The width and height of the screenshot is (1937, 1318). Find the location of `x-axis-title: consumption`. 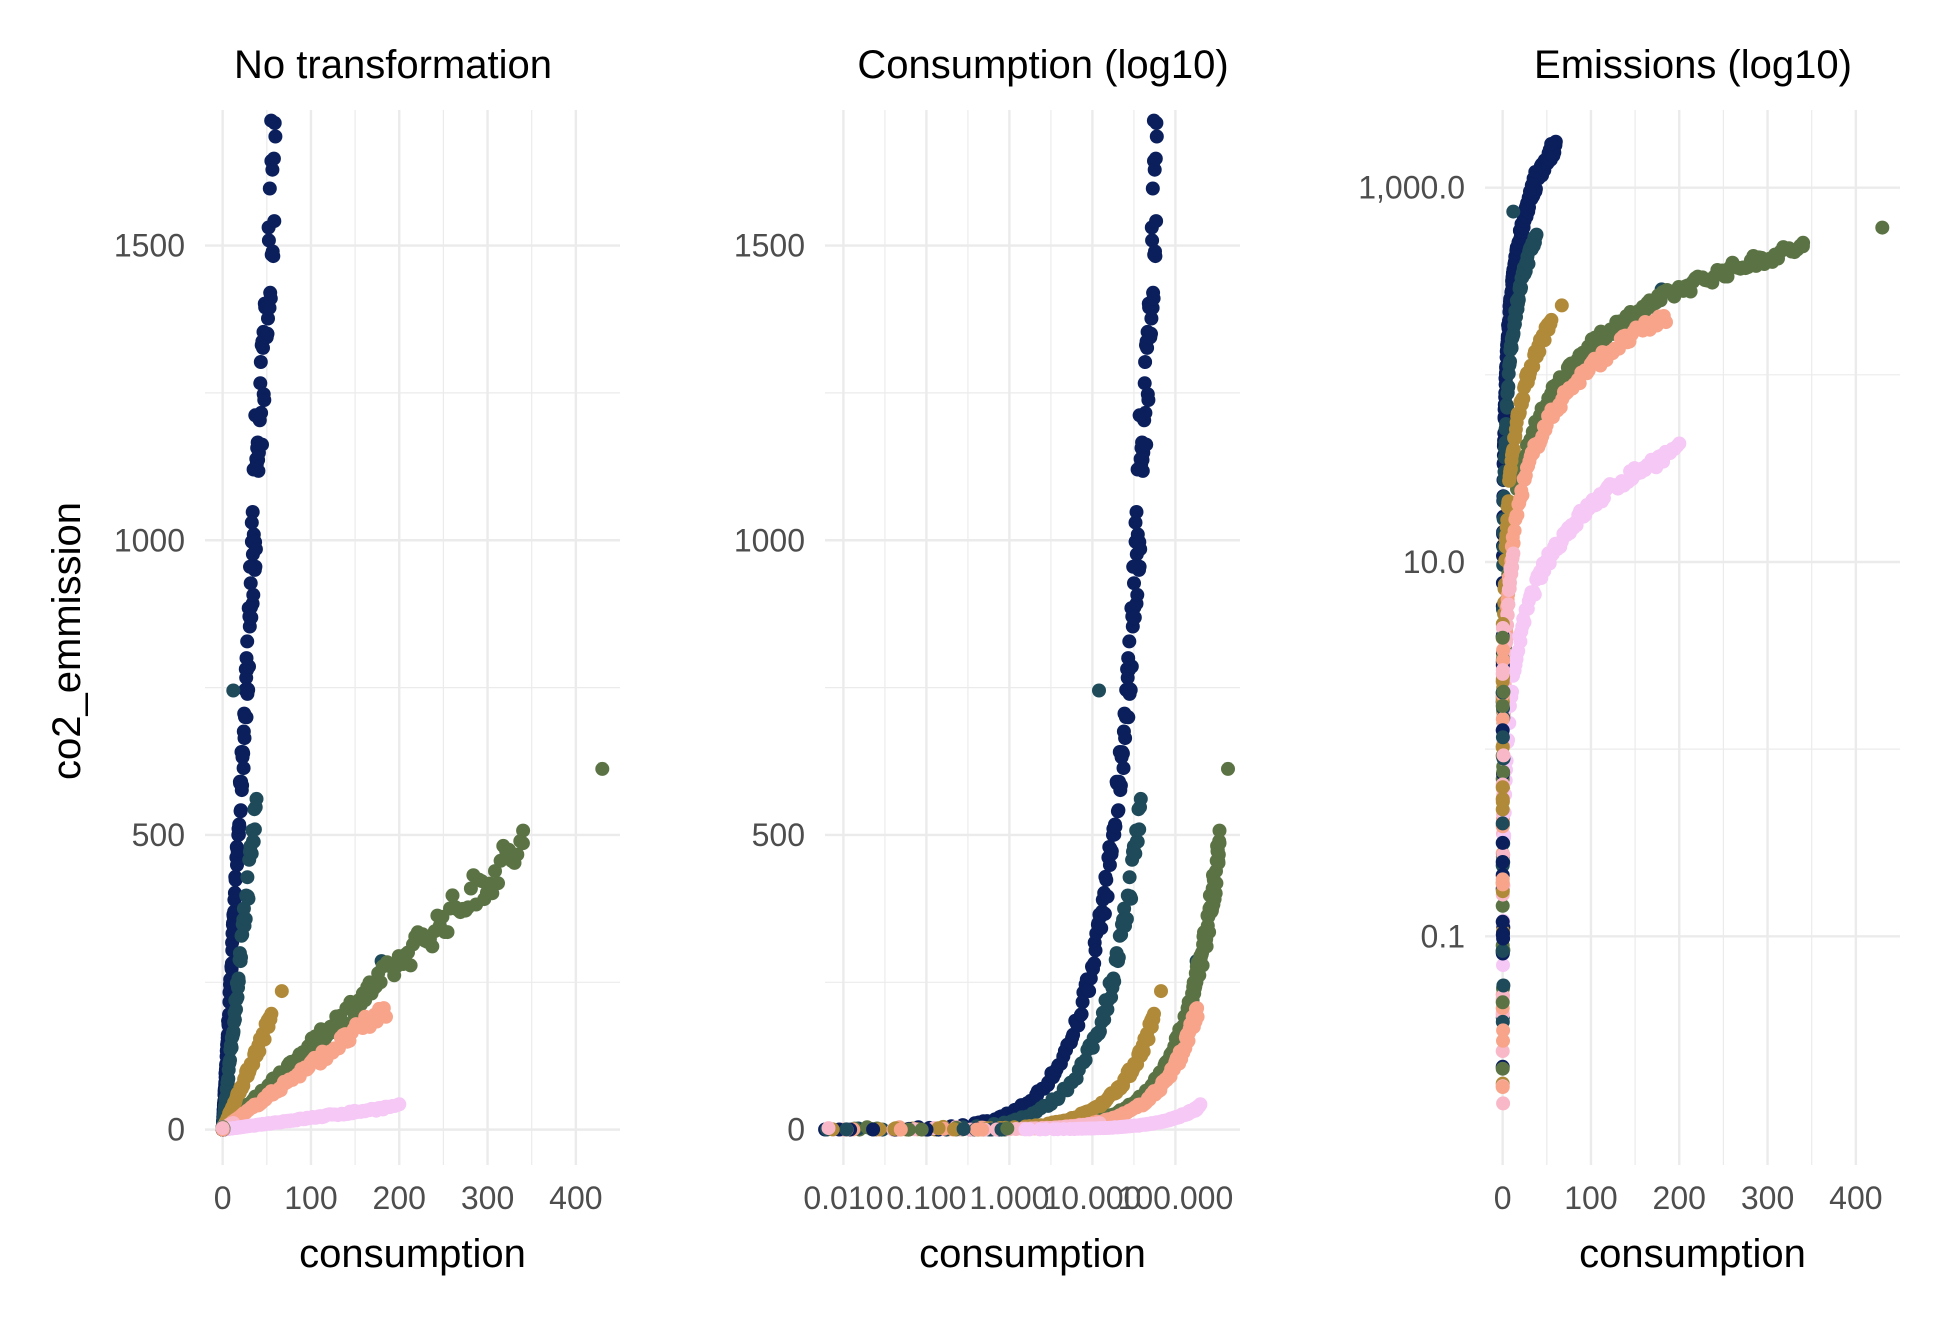

x-axis-title: consumption is located at coordinates (1692, 1254).